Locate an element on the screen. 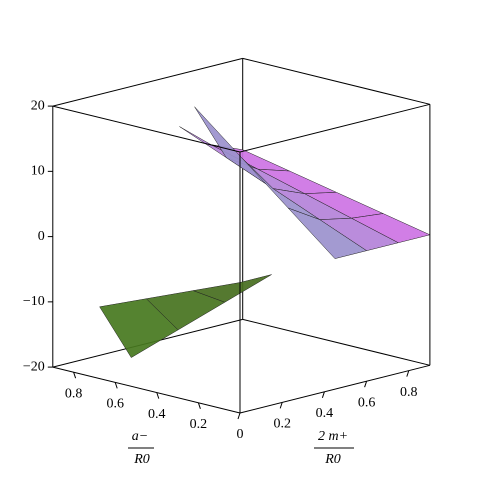 This screenshot has width=480, height=478. y-tick-label: 0.6 is located at coordinates (367, 402).